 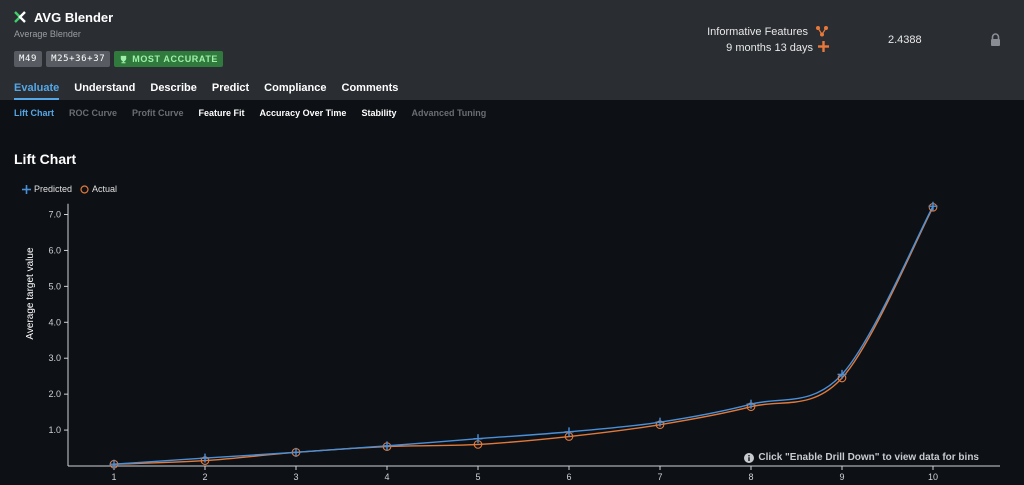 What do you see at coordinates (45, 159) in the screenshot?
I see `chart-title: Lift Chart` at bounding box center [45, 159].